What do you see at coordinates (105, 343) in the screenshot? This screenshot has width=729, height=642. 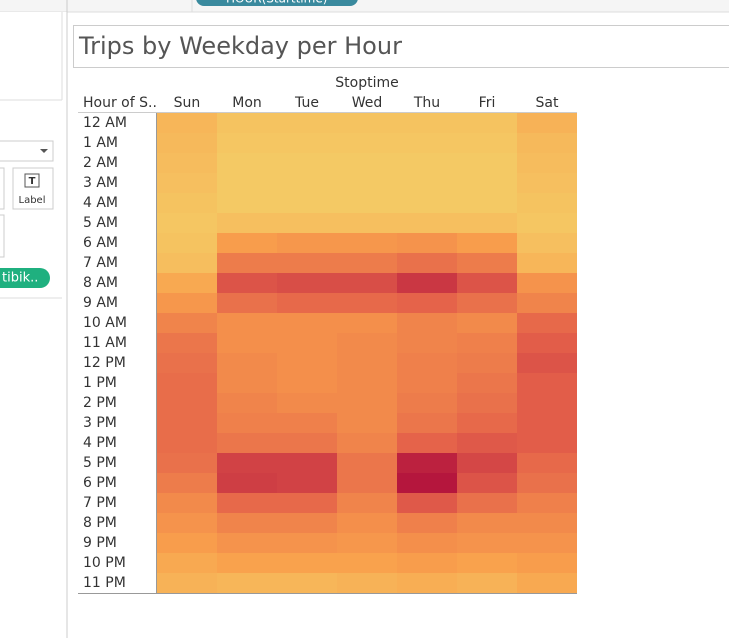 I see `row-label: 11 AM` at bounding box center [105, 343].